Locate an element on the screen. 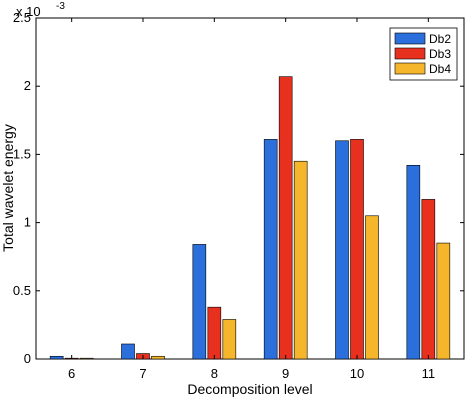 This screenshot has height=401, width=474. y-tick-label: 2.5 is located at coordinates (22, 17).